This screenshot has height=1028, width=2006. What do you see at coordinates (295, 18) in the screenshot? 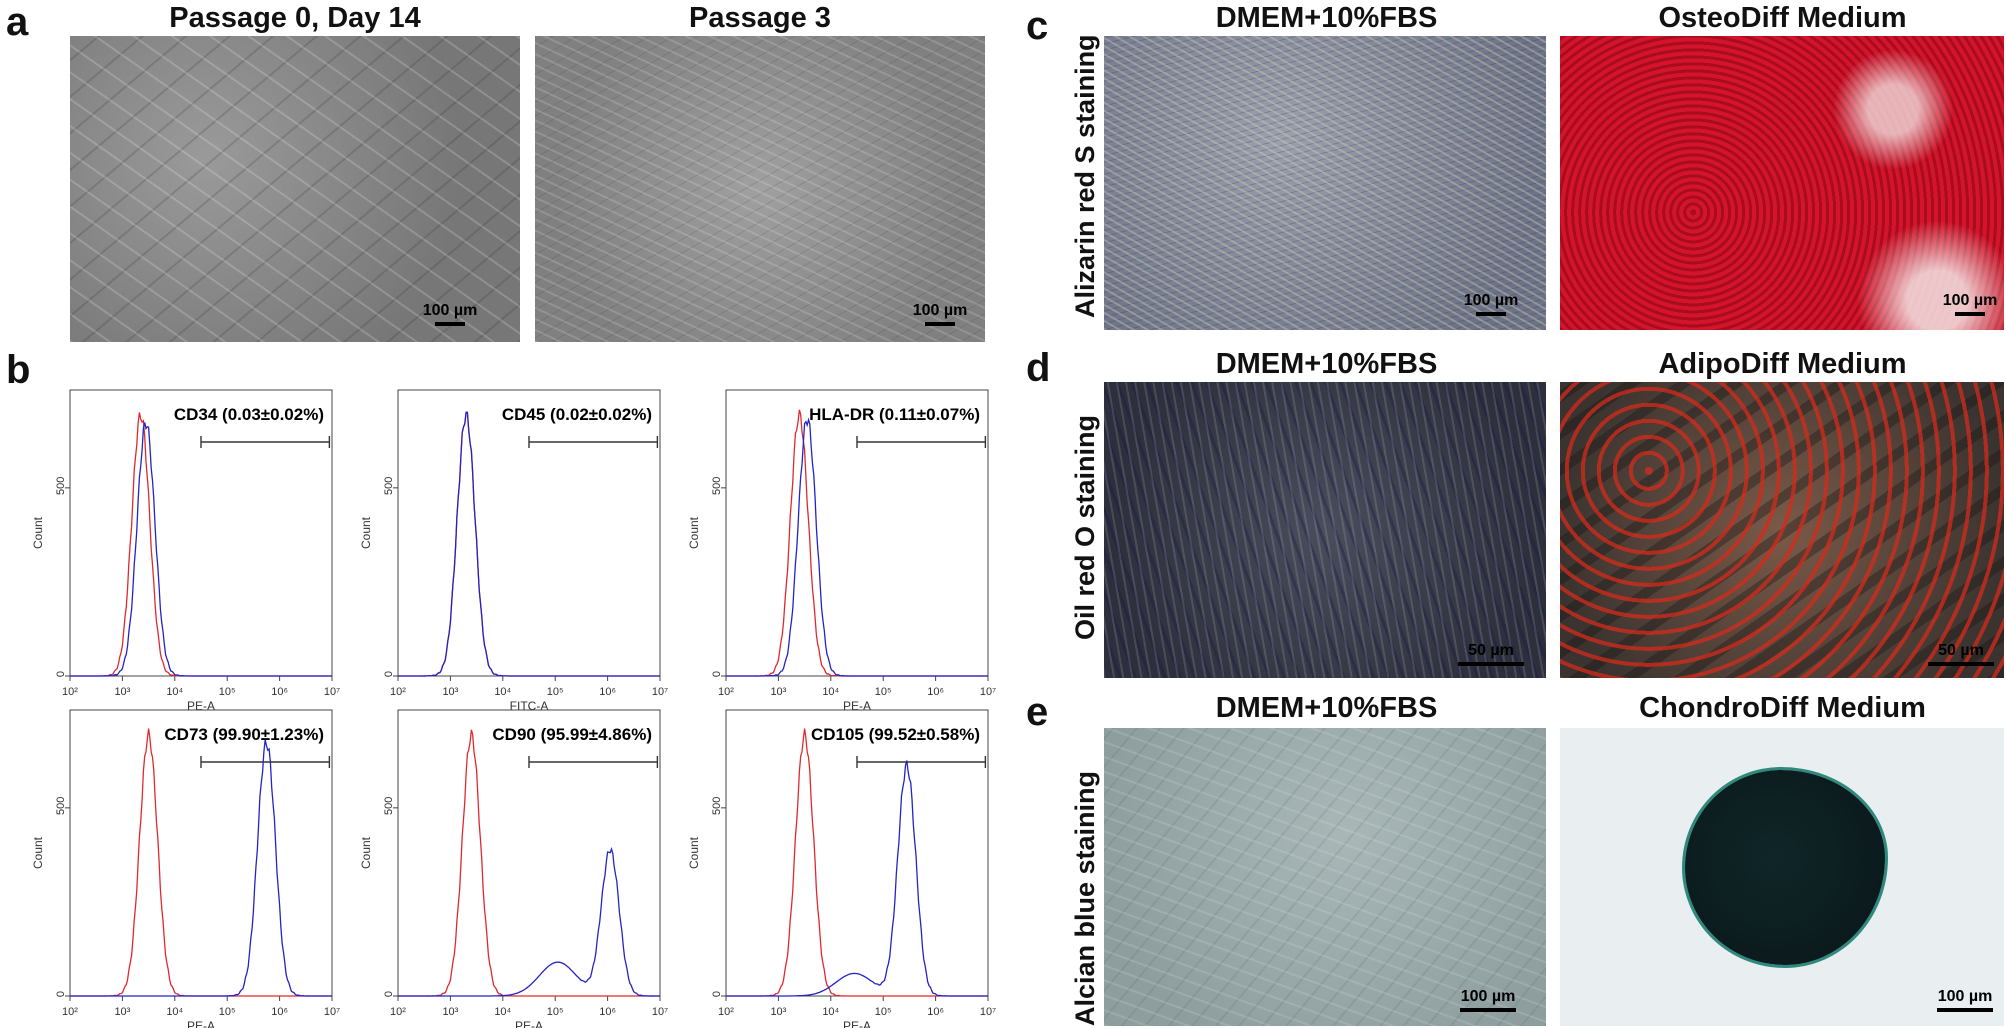
I see `panel-a-title-1: Passage 0, Day 14` at bounding box center [295, 18].